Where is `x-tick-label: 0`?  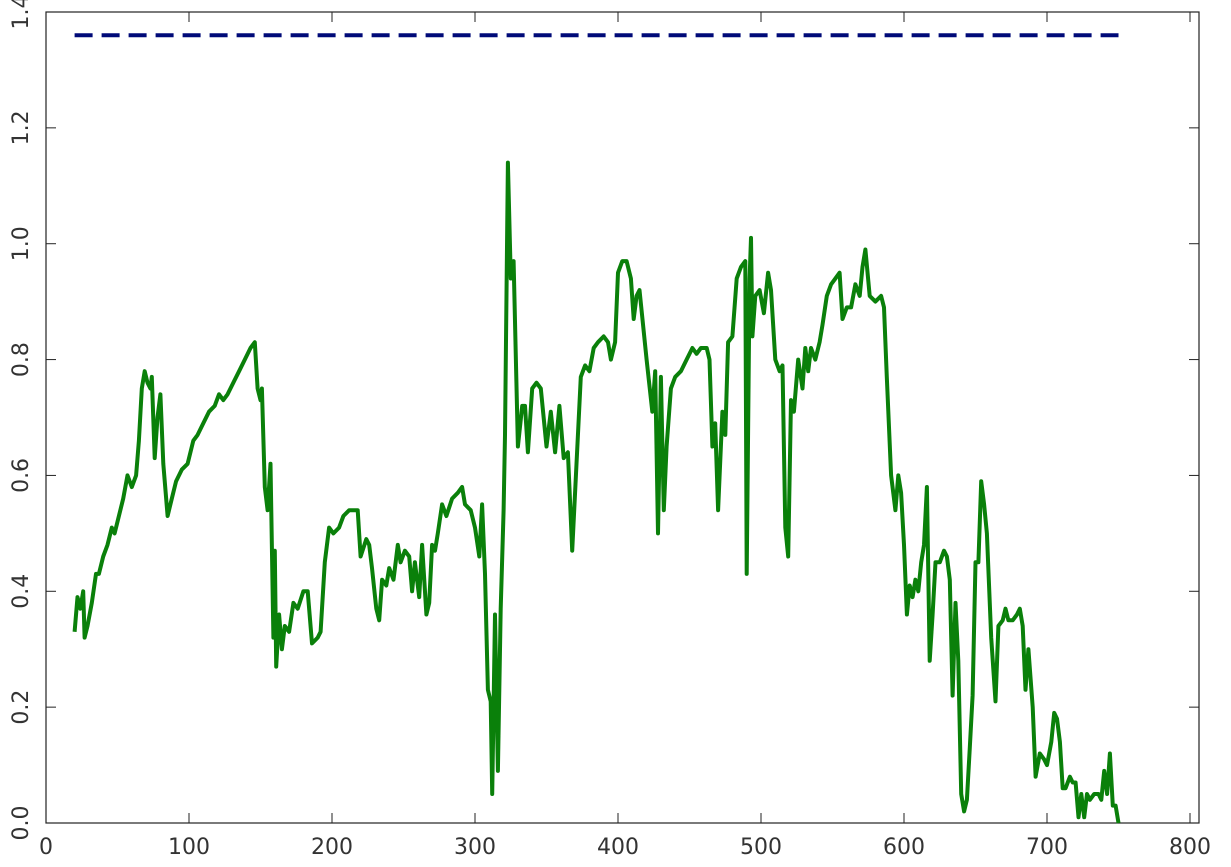 x-tick-label: 0 is located at coordinates (46, 847).